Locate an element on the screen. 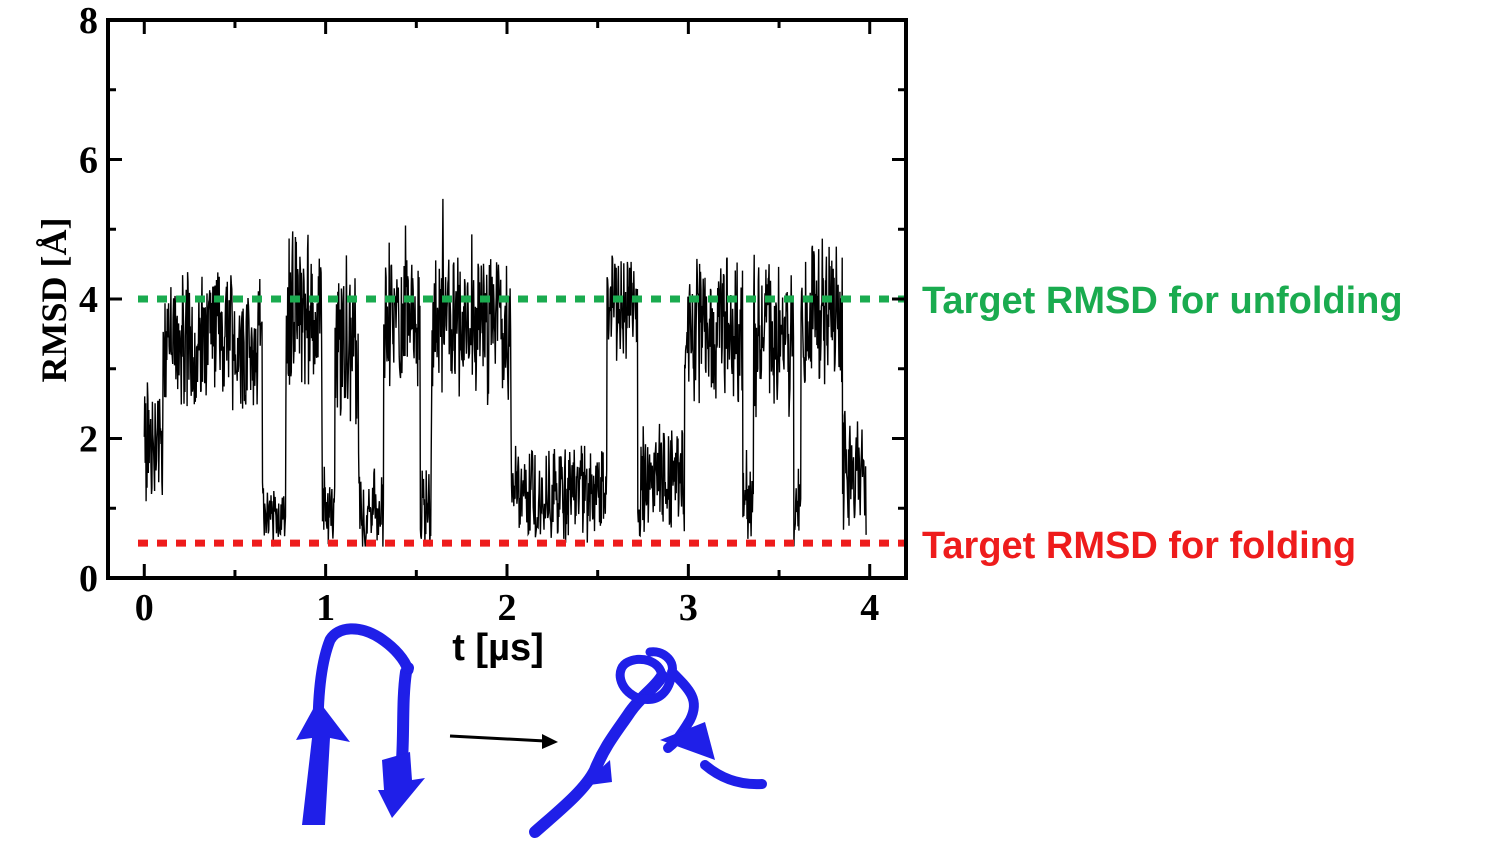 This screenshot has width=1500, height=844. y-axis-title: RMSD [Å] is located at coordinates (54, 300).